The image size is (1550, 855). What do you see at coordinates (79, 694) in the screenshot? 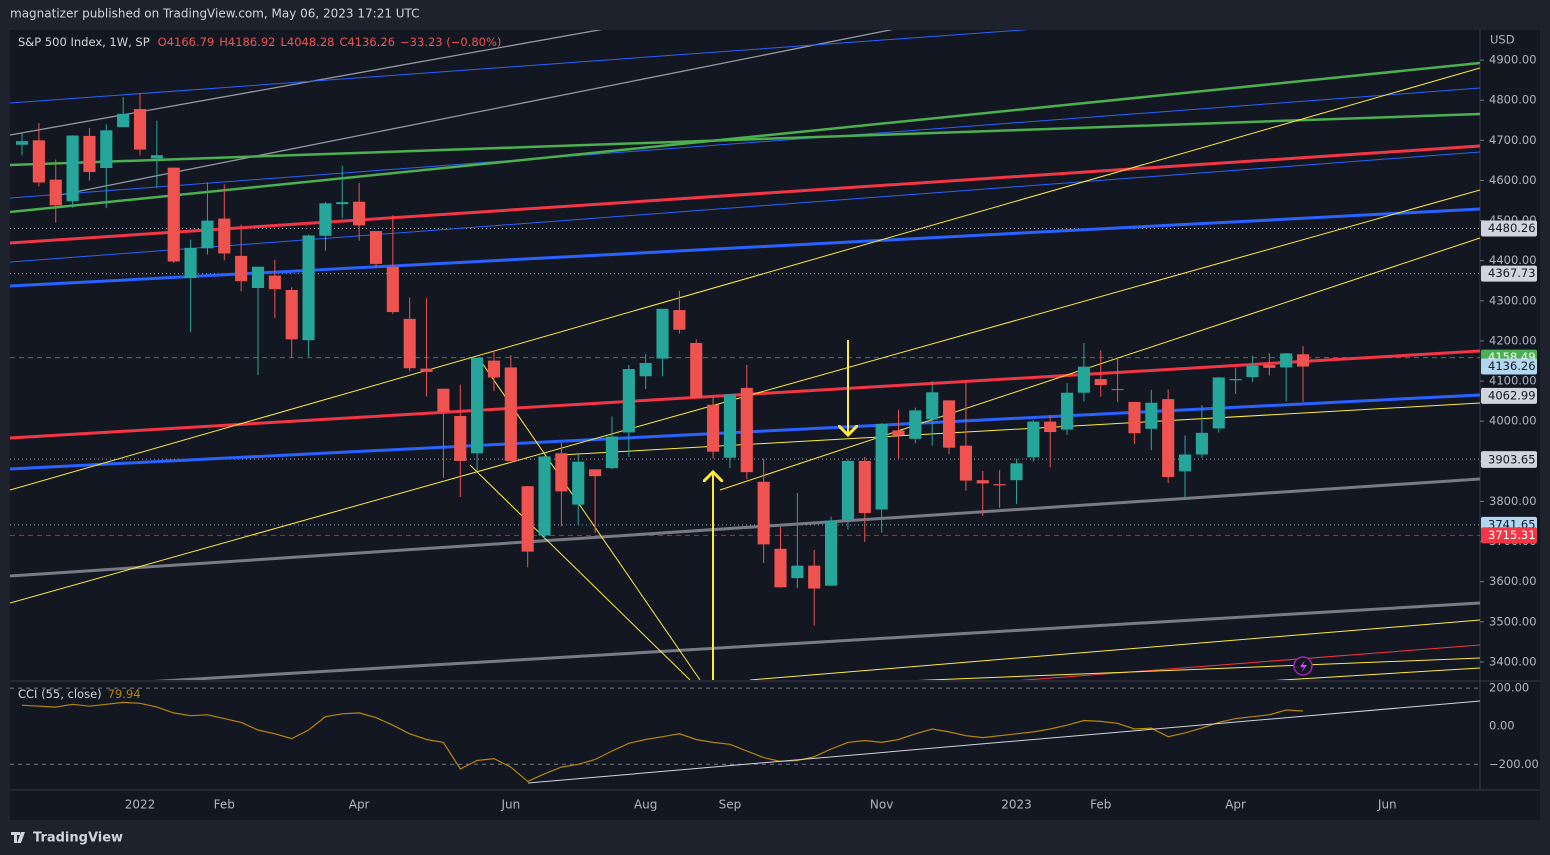
I see `cci-legend: CCI (55, close) 79.94` at bounding box center [79, 694].